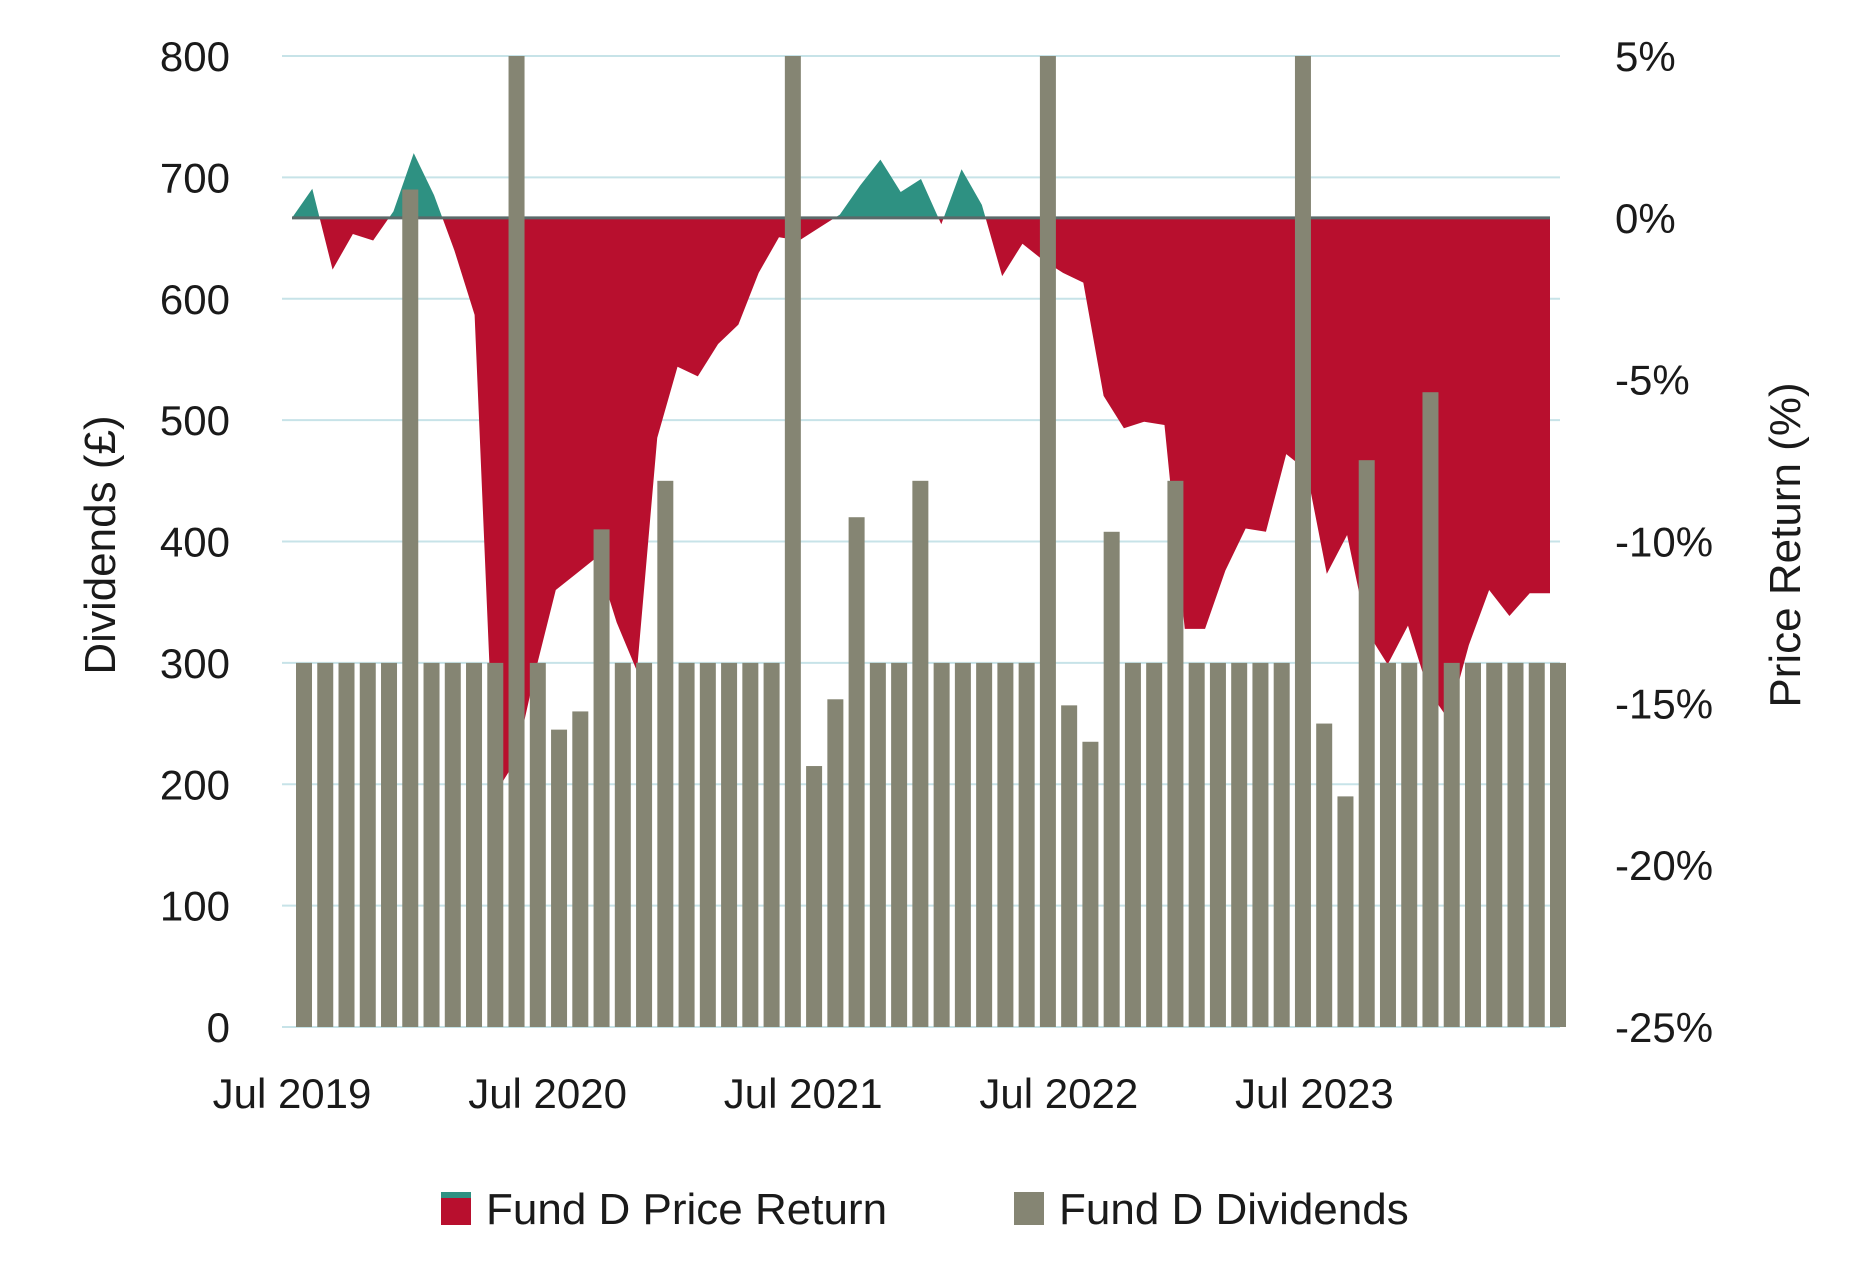 This screenshot has height=1278, width=1858. What do you see at coordinates (1029, 1208) in the screenshot?
I see `legend-swatch-dividends` at bounding box center [1029, 1208].